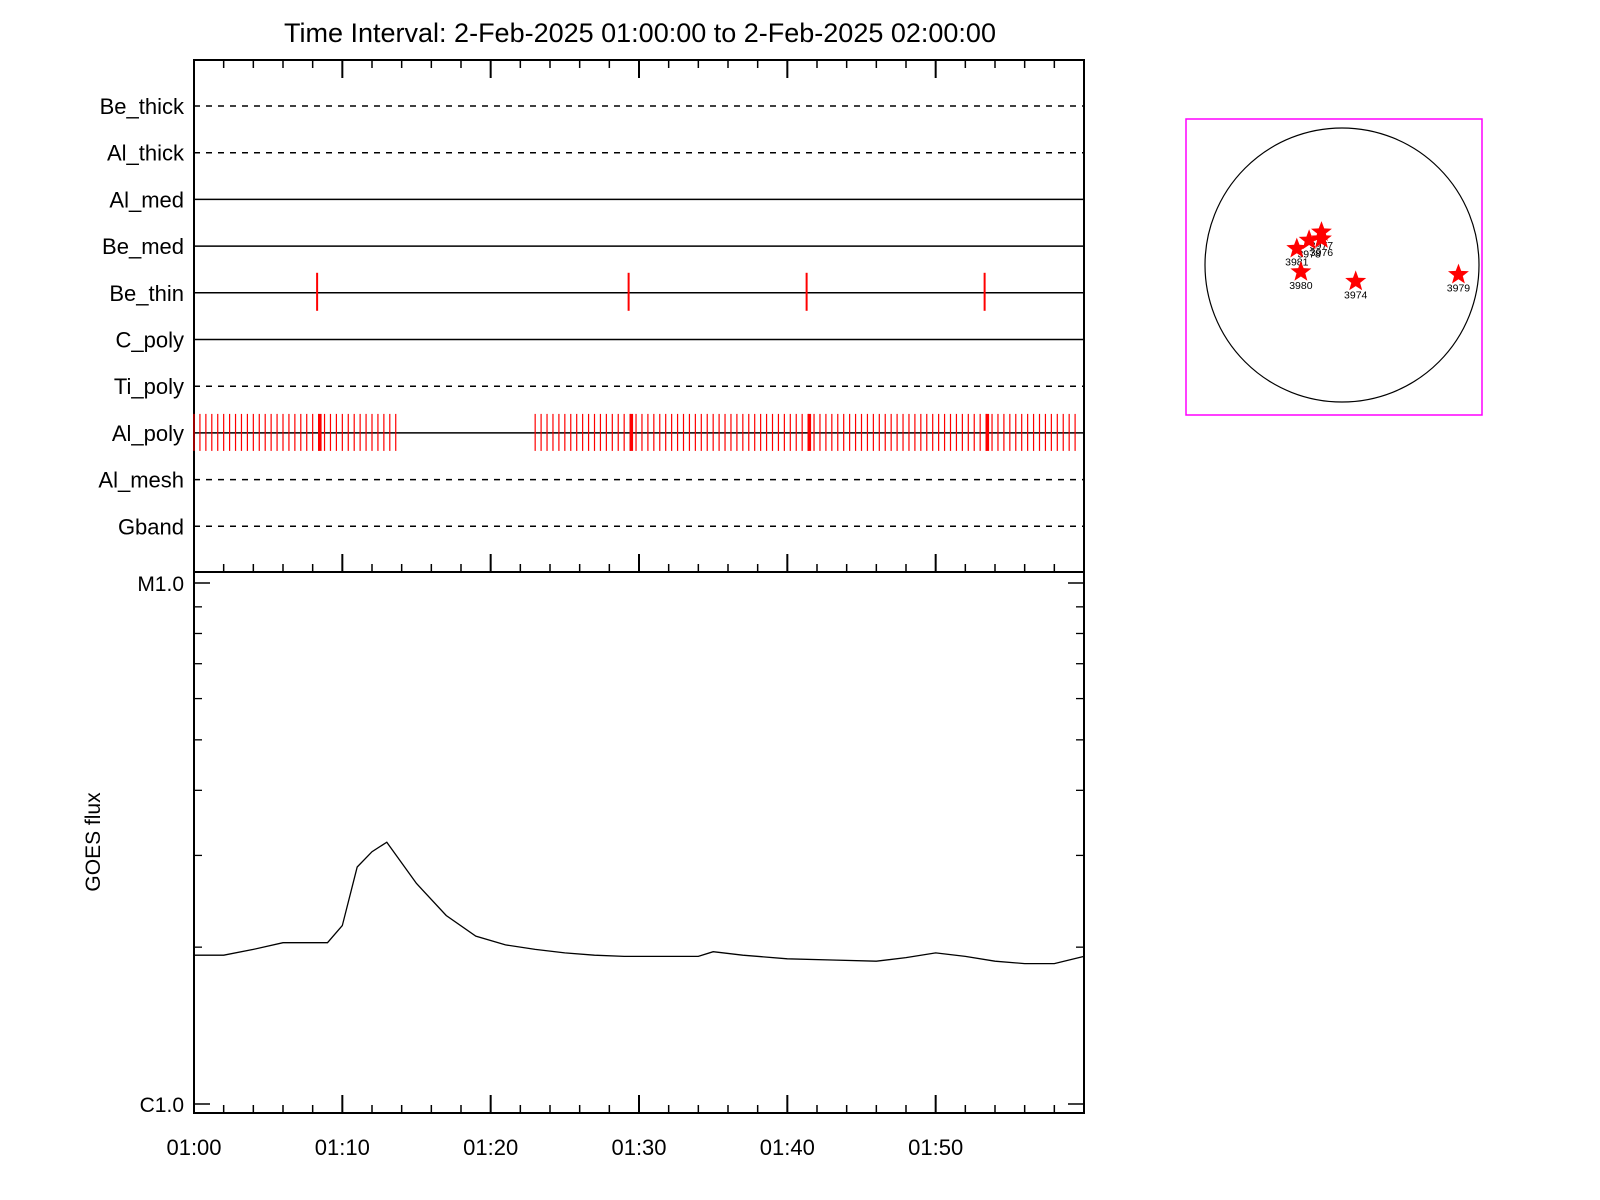  What do you see at coordinates (490, 1147) in the screenshot?
I see `x-tick-label: 01:20` at bounding box center [490, 1147].